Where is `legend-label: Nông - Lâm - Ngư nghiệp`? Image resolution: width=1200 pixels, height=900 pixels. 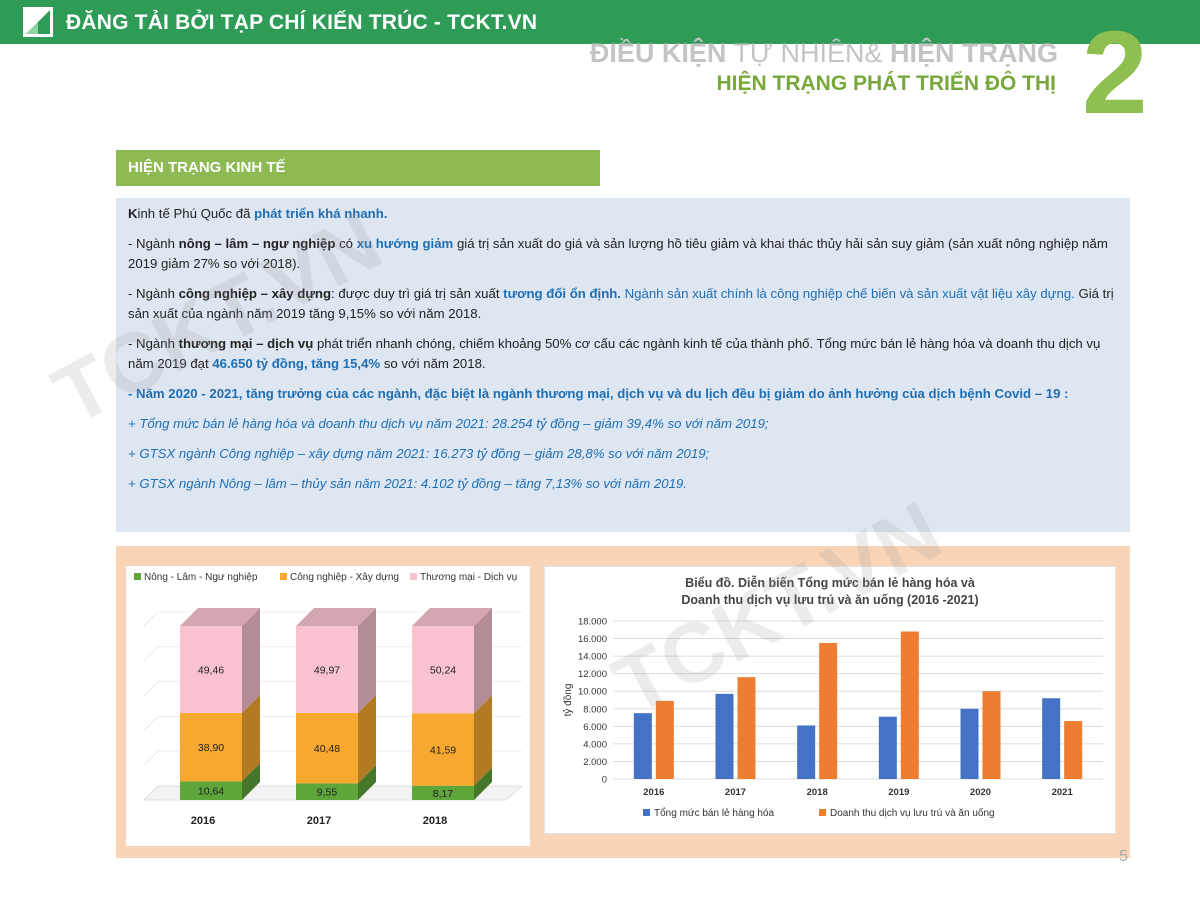 legend-label: Nông - Lâm - Ngư nghiệp is located at coordinates (201, 577).